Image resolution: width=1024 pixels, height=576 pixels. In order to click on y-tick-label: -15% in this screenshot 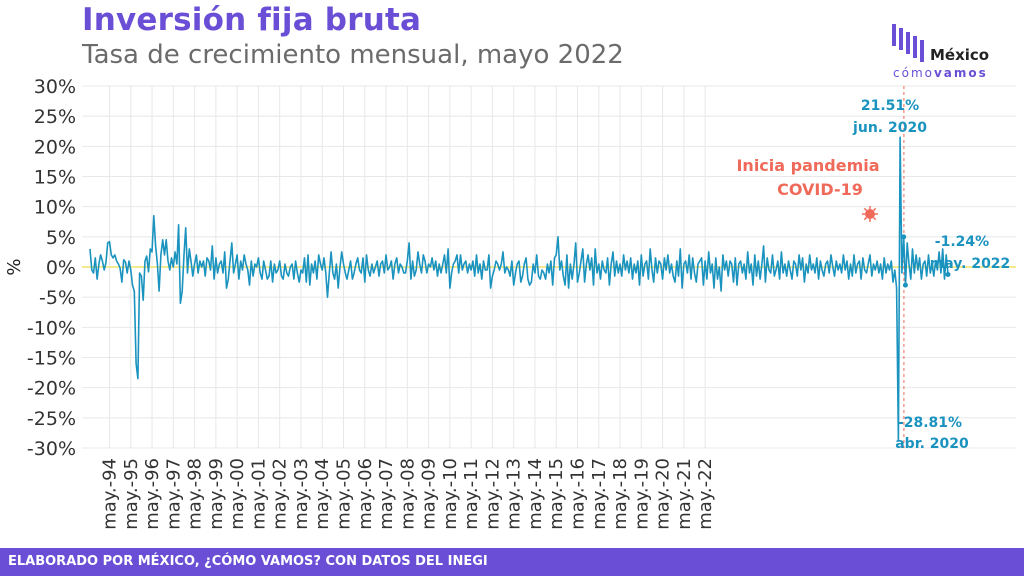, I will do `click(51, 359)`.